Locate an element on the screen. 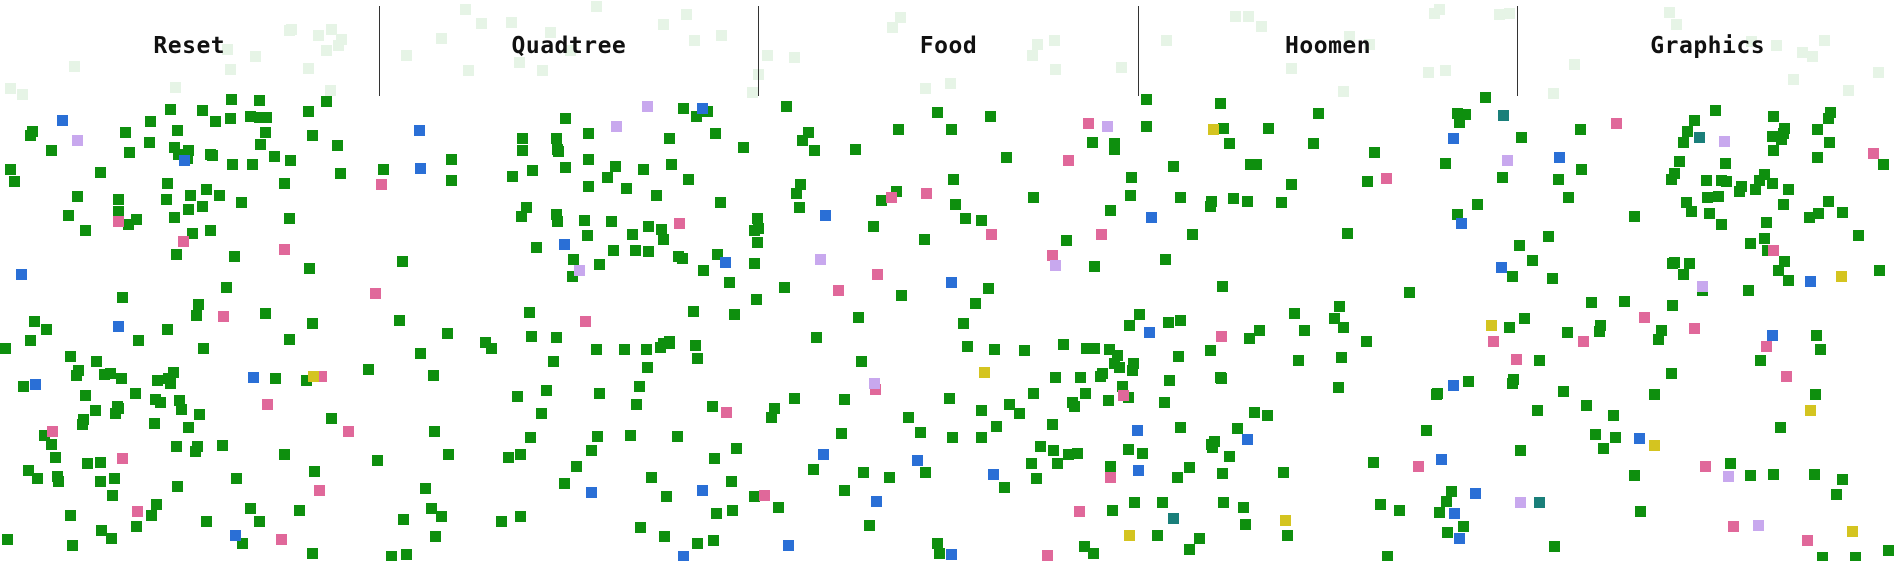 The image size is (1897, 561). menu-divider is located at coordinates (1138, 51).